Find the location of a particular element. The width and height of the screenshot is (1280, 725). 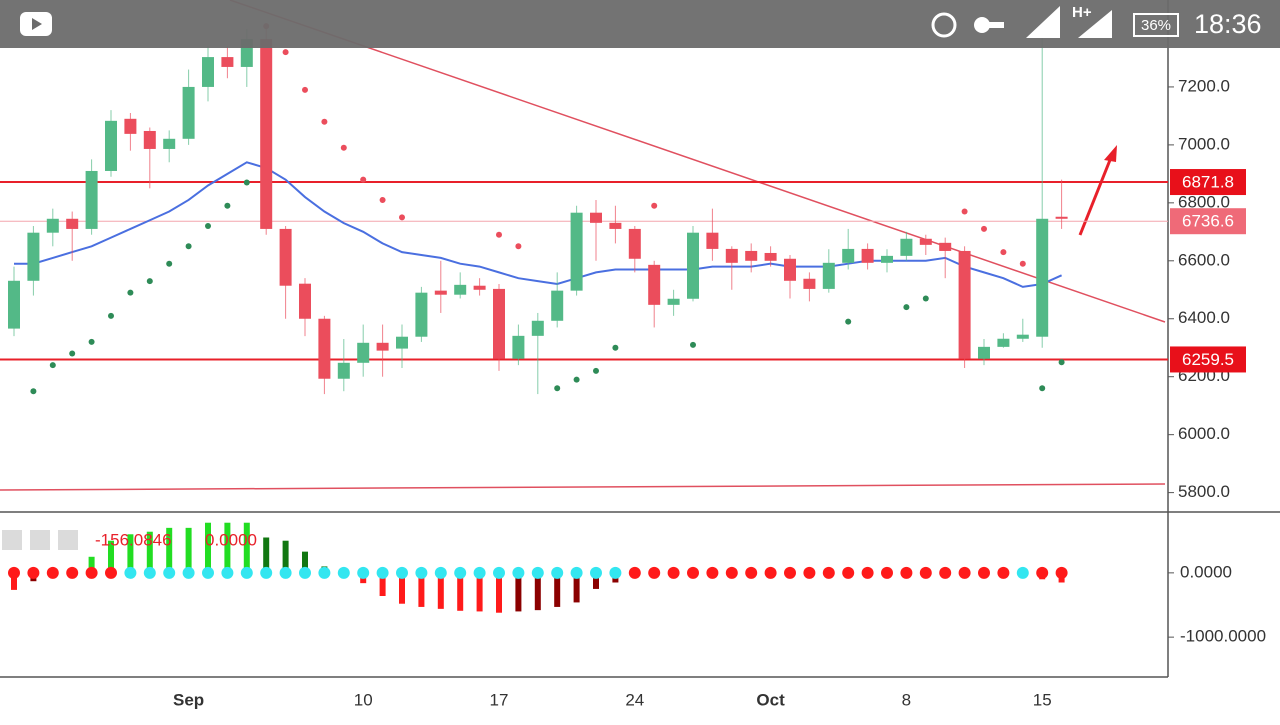

y-tick-label: 5800.0 is located at coordinates (1204, 491).